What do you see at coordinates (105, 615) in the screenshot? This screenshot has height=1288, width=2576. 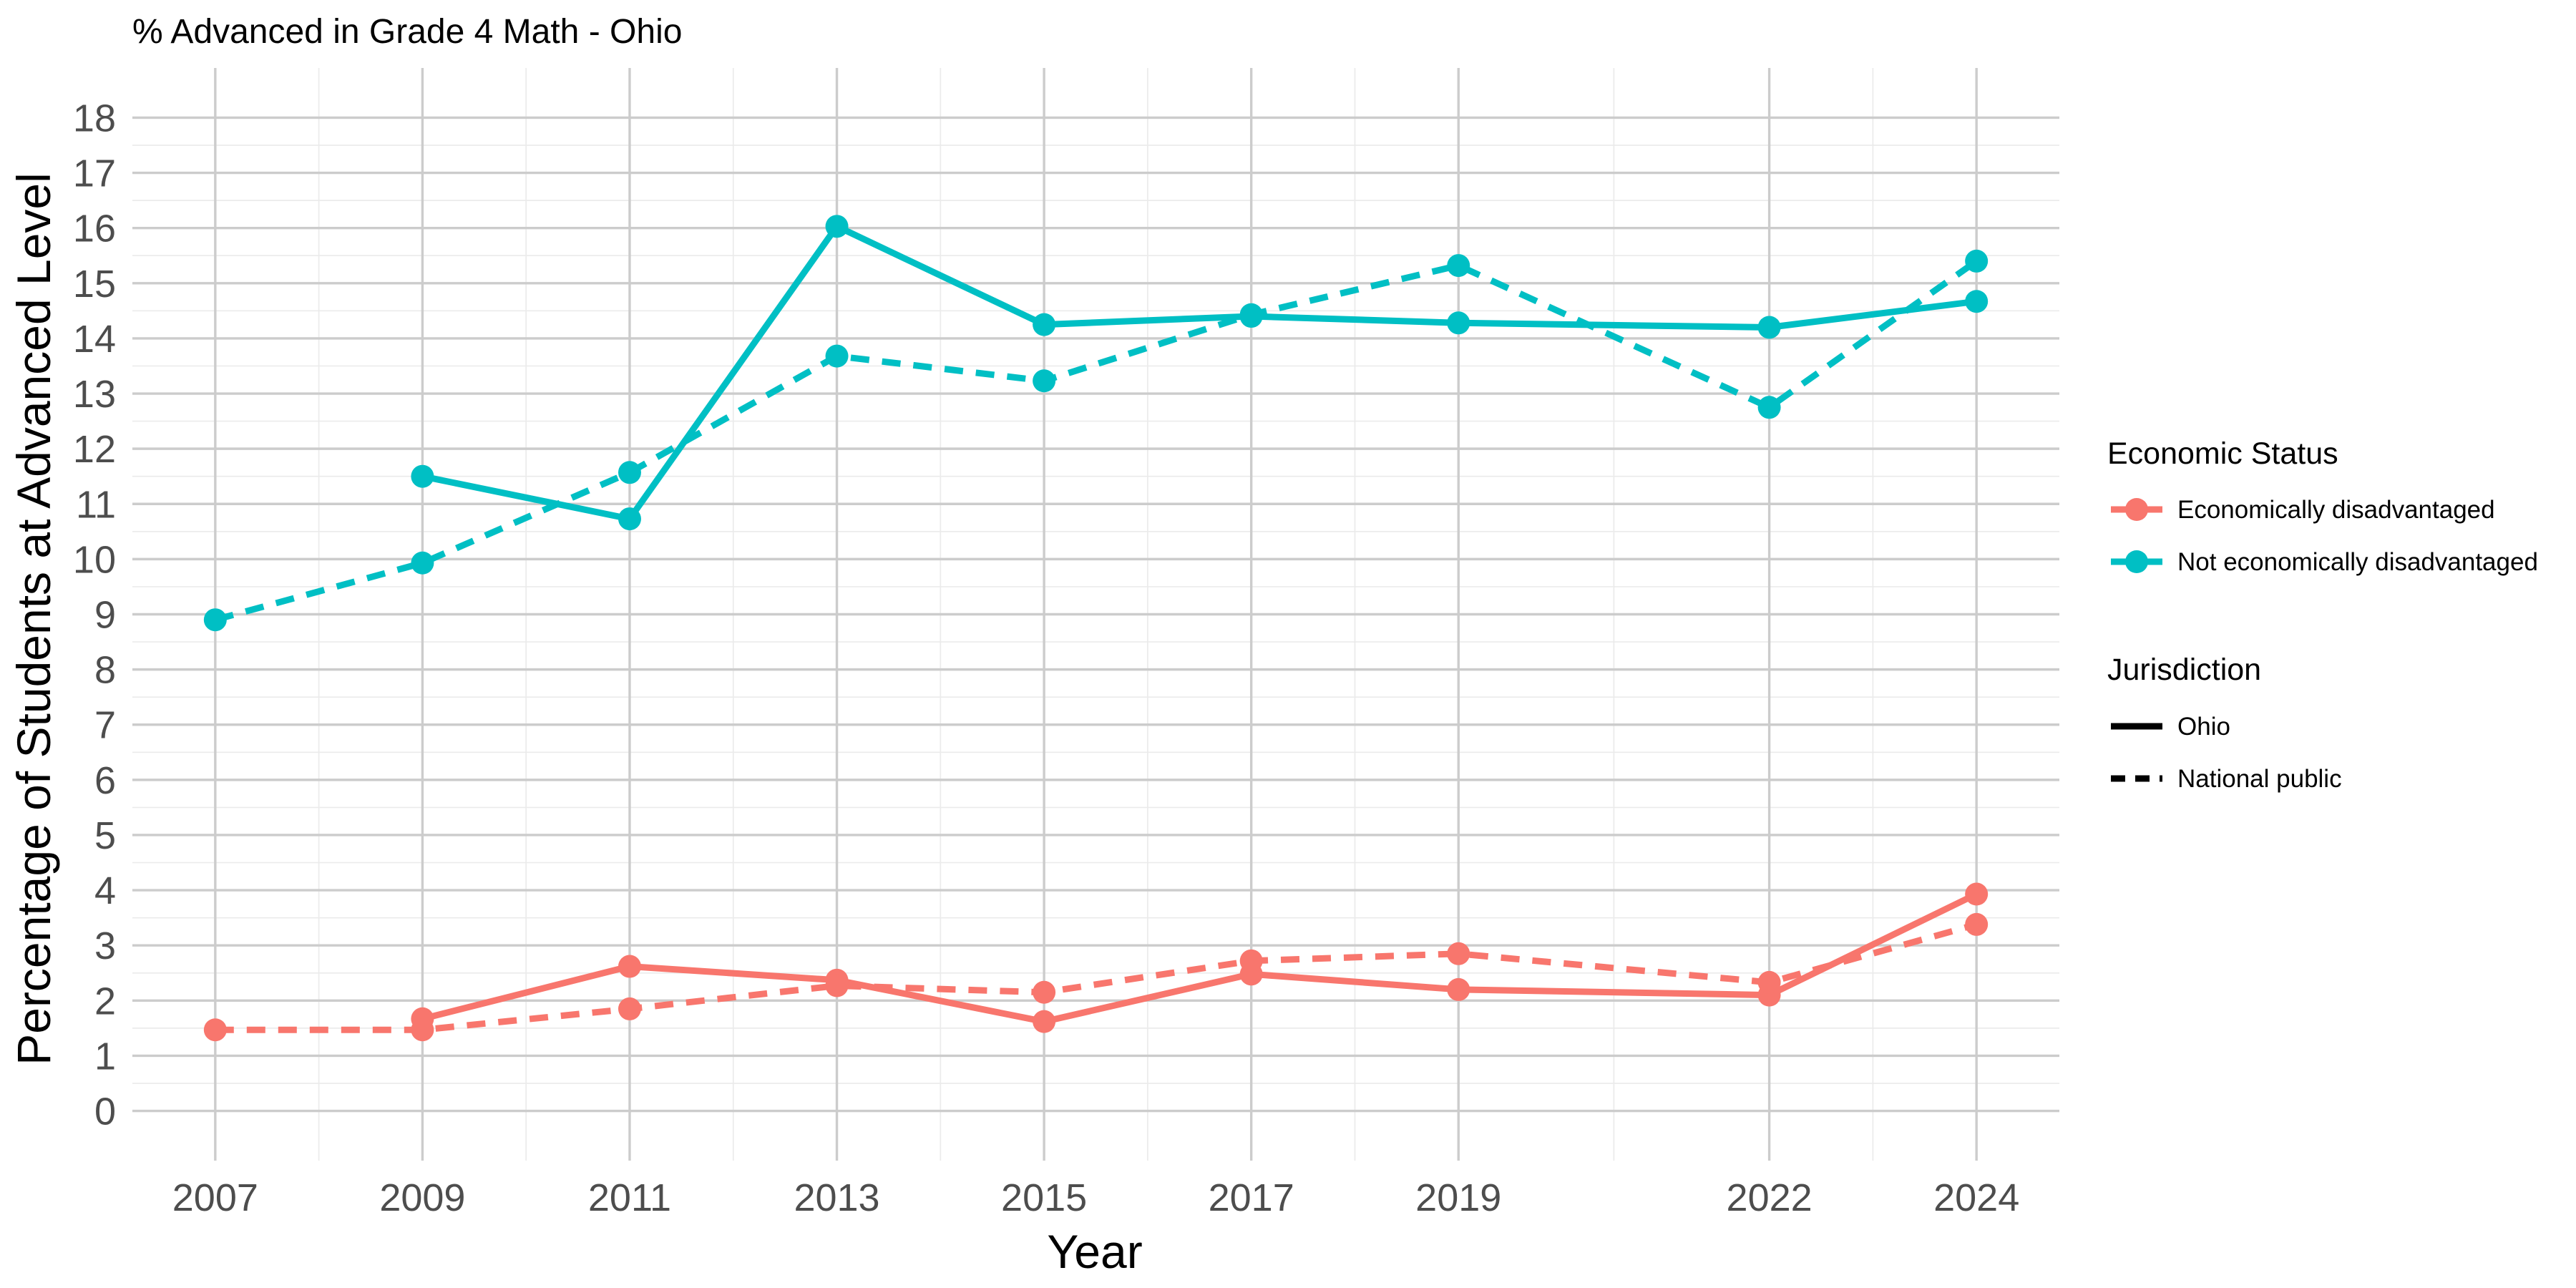 I see `y-tick-label: 9` at bounding box center [105, 615].